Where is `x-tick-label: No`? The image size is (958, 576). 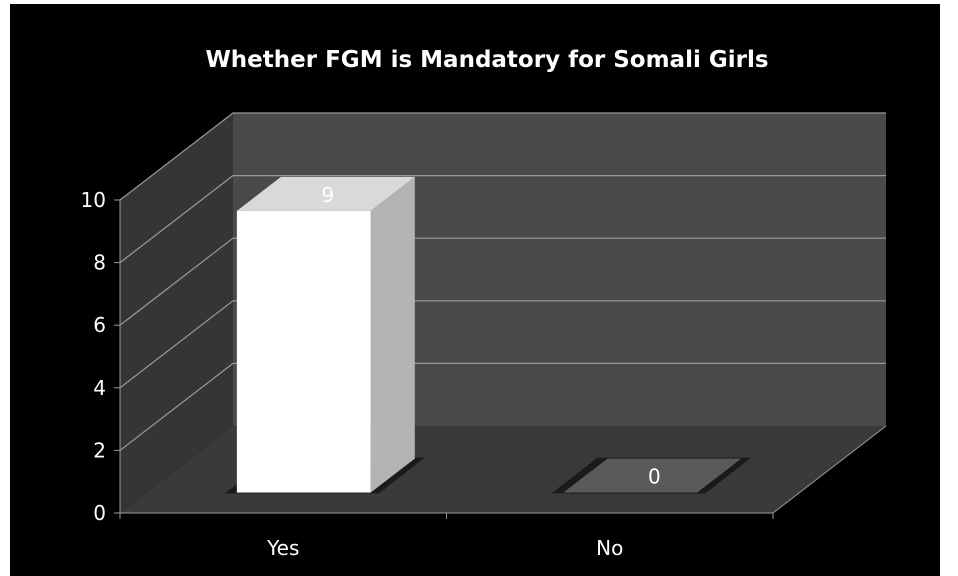 x-tick-label: No is located at coordinates (609, 548).